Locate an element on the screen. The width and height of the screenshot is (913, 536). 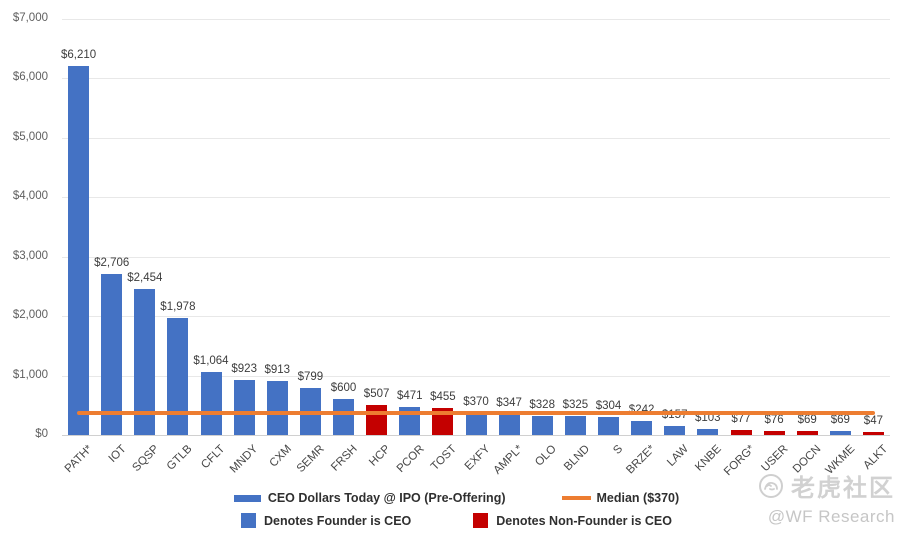
legend-item-founder: Denotes Founder is CEO is located at coordinates (326, 520).